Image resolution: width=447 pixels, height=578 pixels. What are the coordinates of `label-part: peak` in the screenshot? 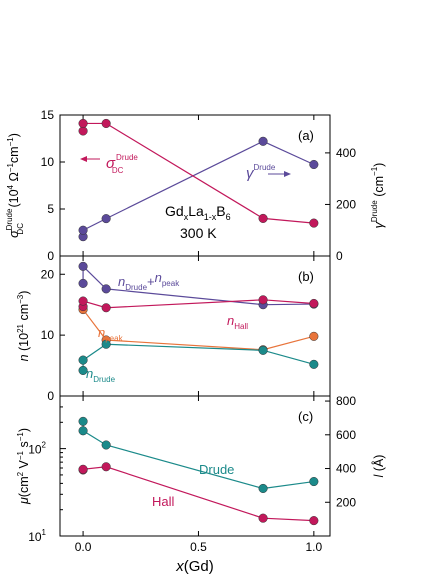 It's located at (171, 283).